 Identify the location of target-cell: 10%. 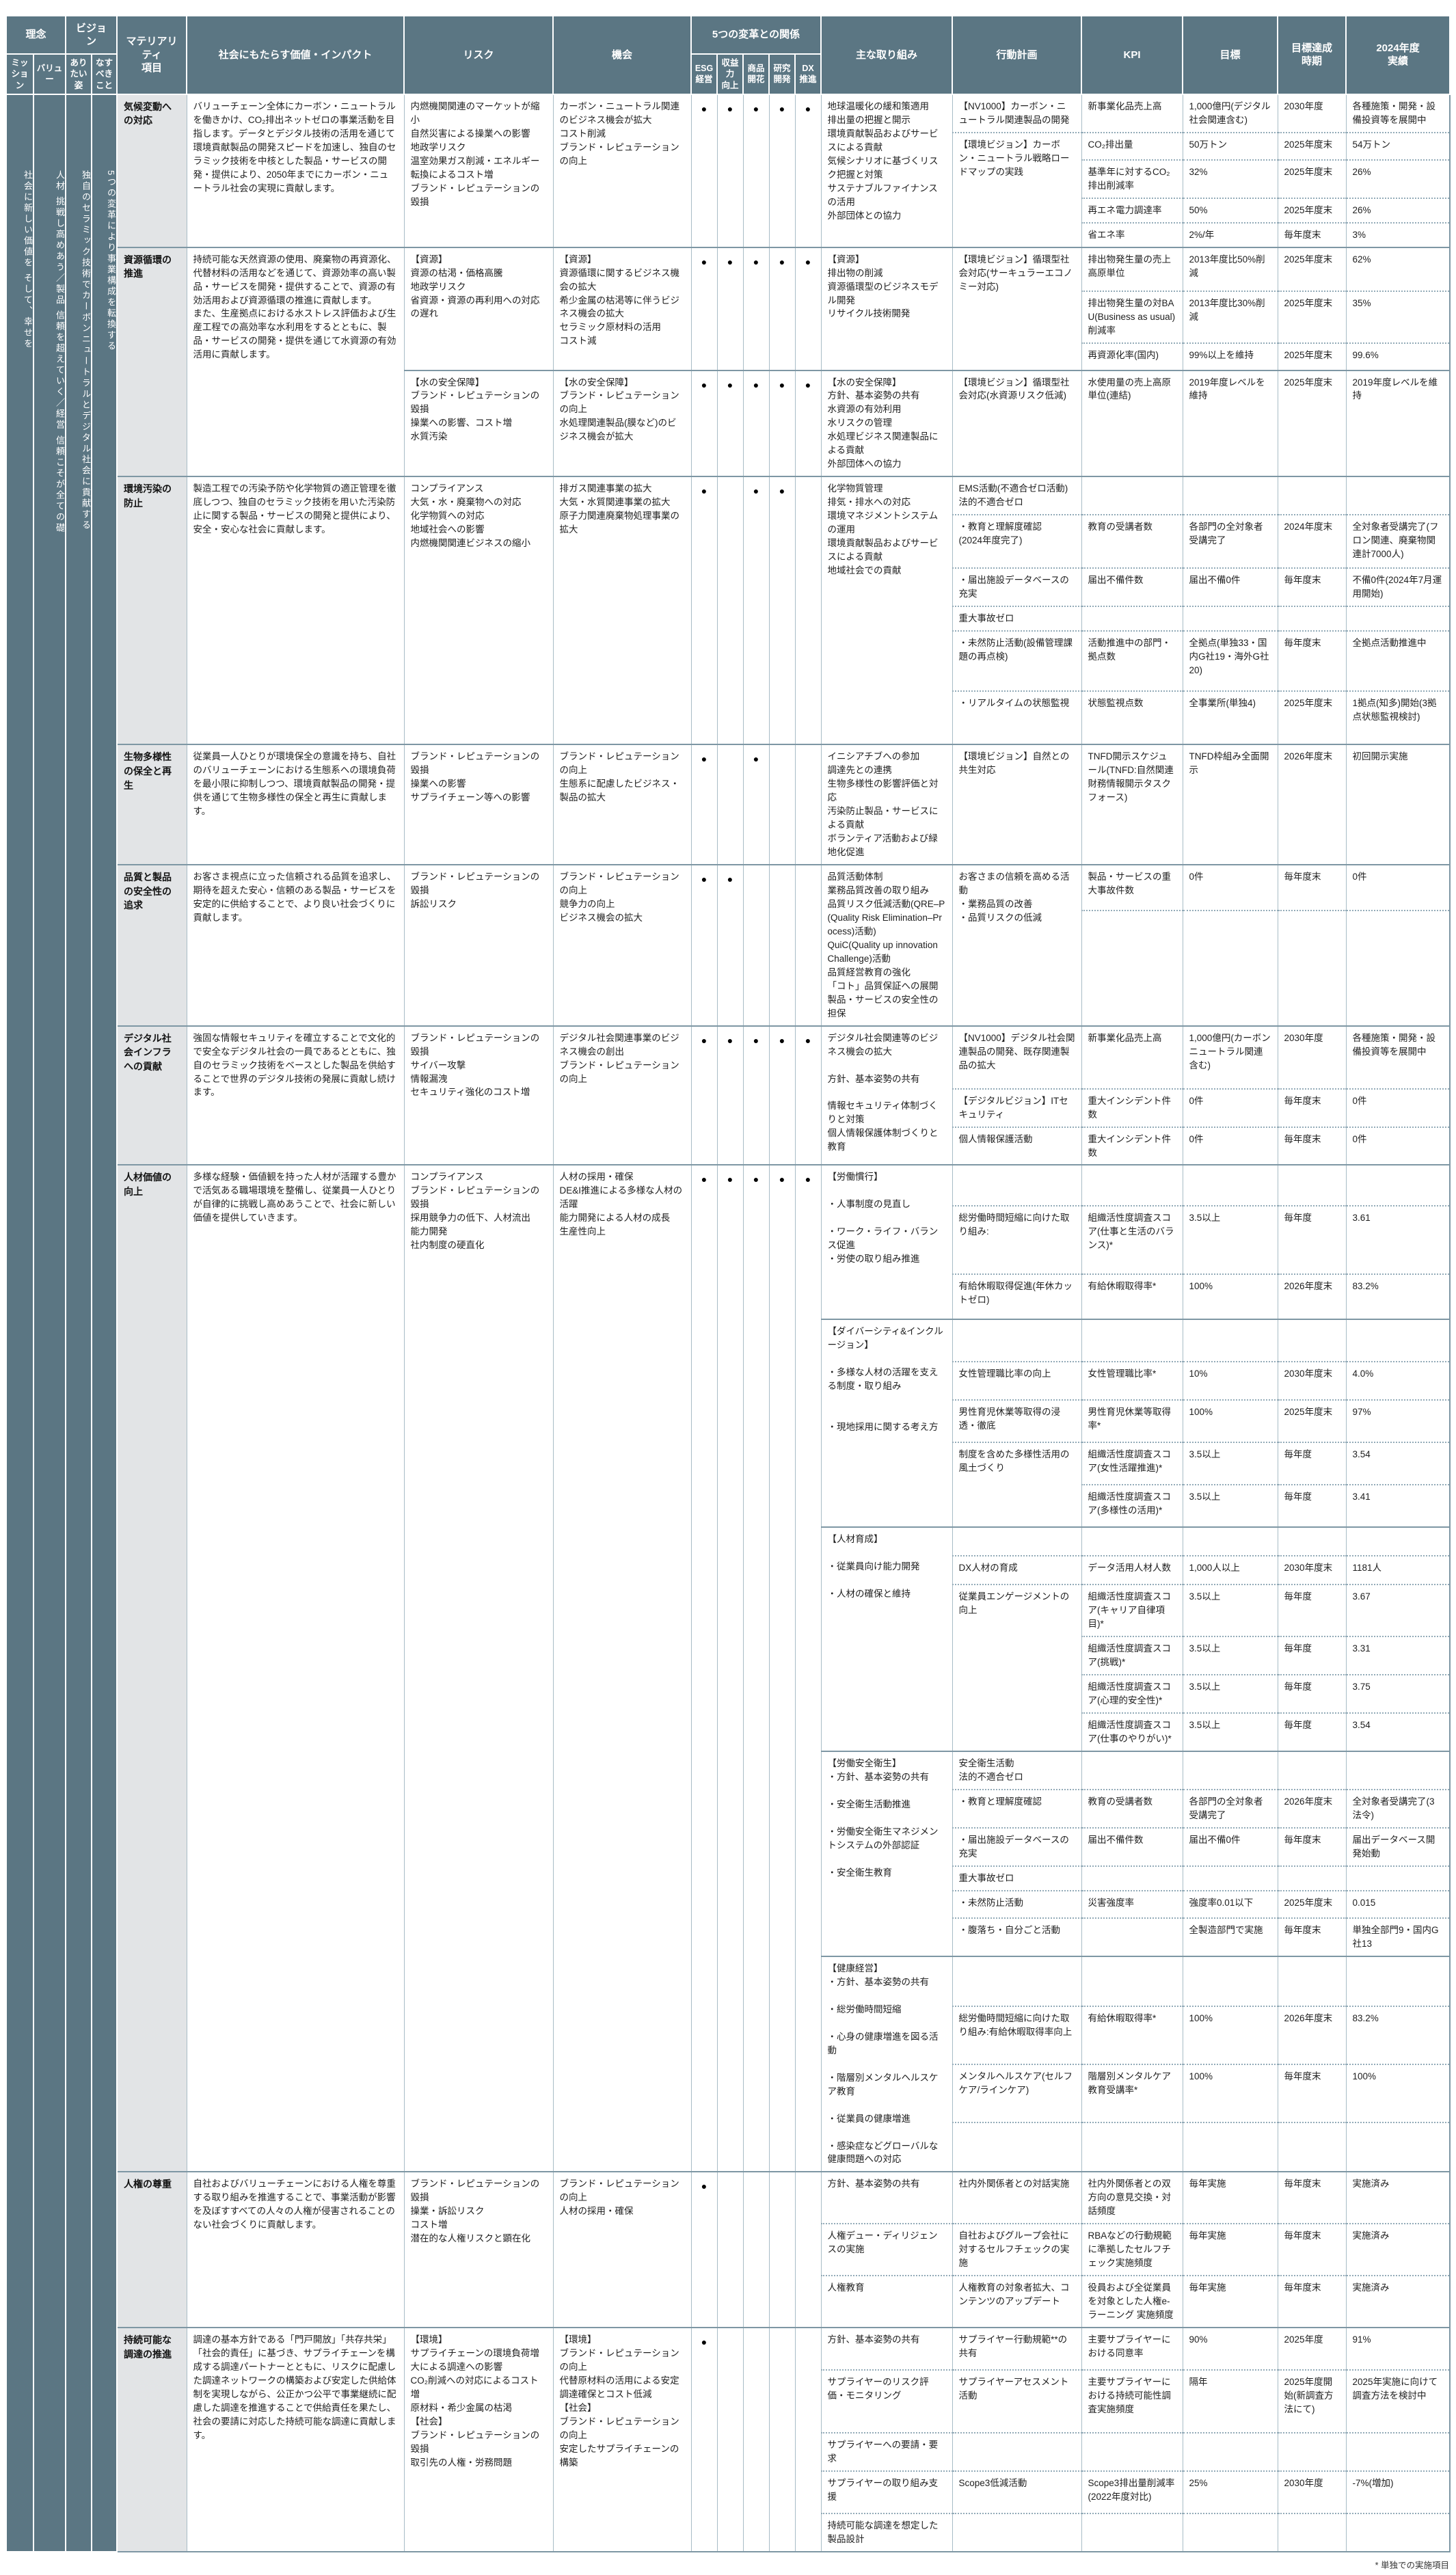
(1230, 1381).